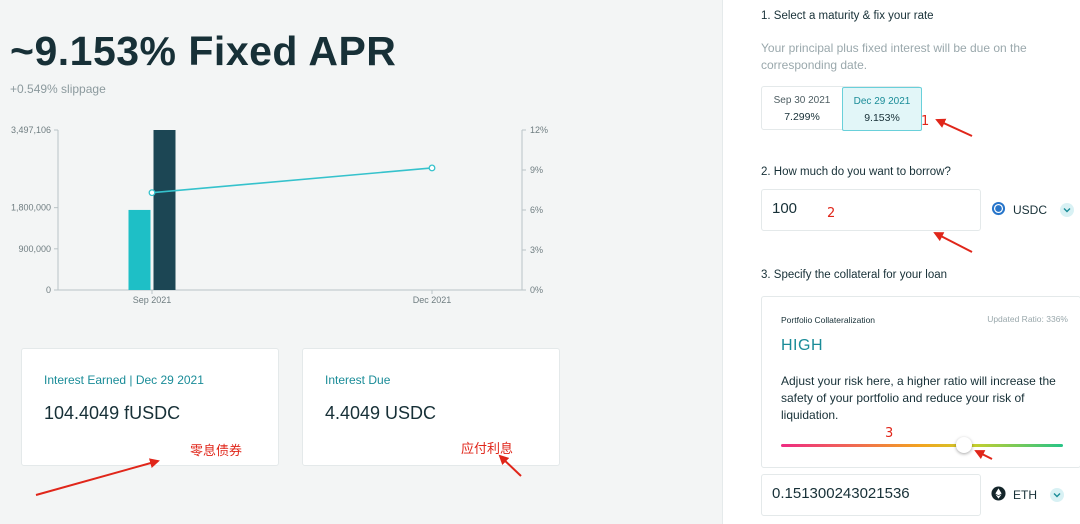 The image size is (1080, 524). I want to click on collateral-amount-input, so click(872, 493).